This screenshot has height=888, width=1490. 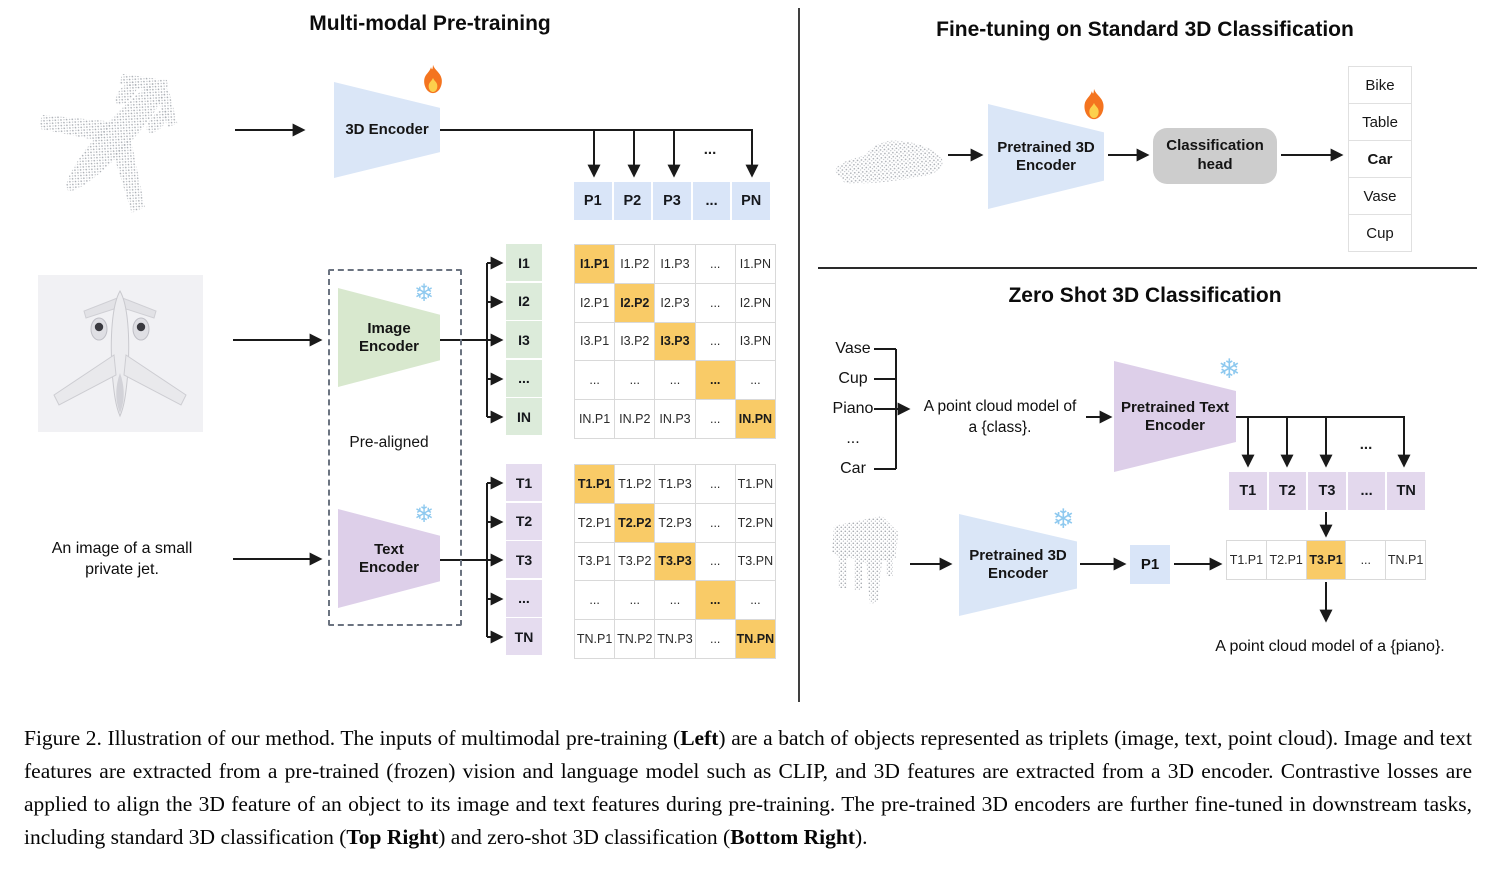 I want to click on encoder-3d: 3D Encoder, so click(x=387, y=130).